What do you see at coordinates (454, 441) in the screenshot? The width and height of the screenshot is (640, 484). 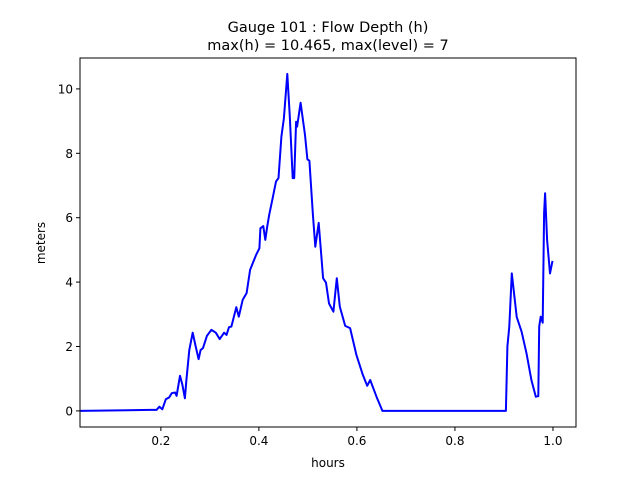 I see `x-tick-label: 0.8` at bounding box center [454, 441].